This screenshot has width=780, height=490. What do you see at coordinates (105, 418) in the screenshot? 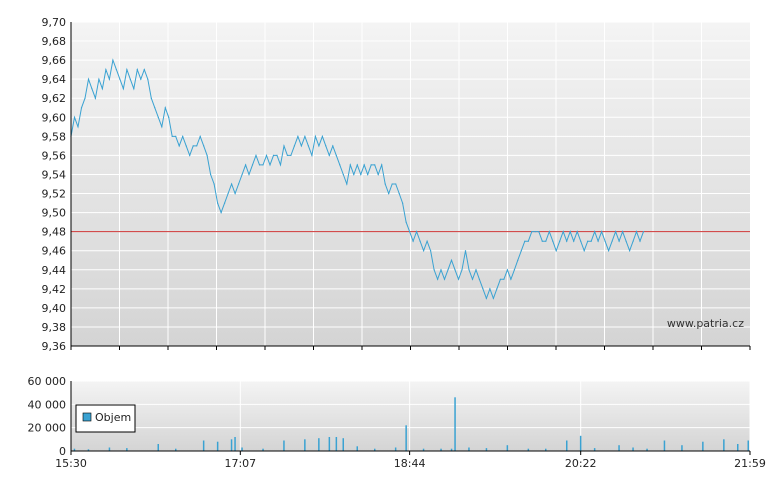
I see `volume-legend: Objem` at bounding box center [105, 418].